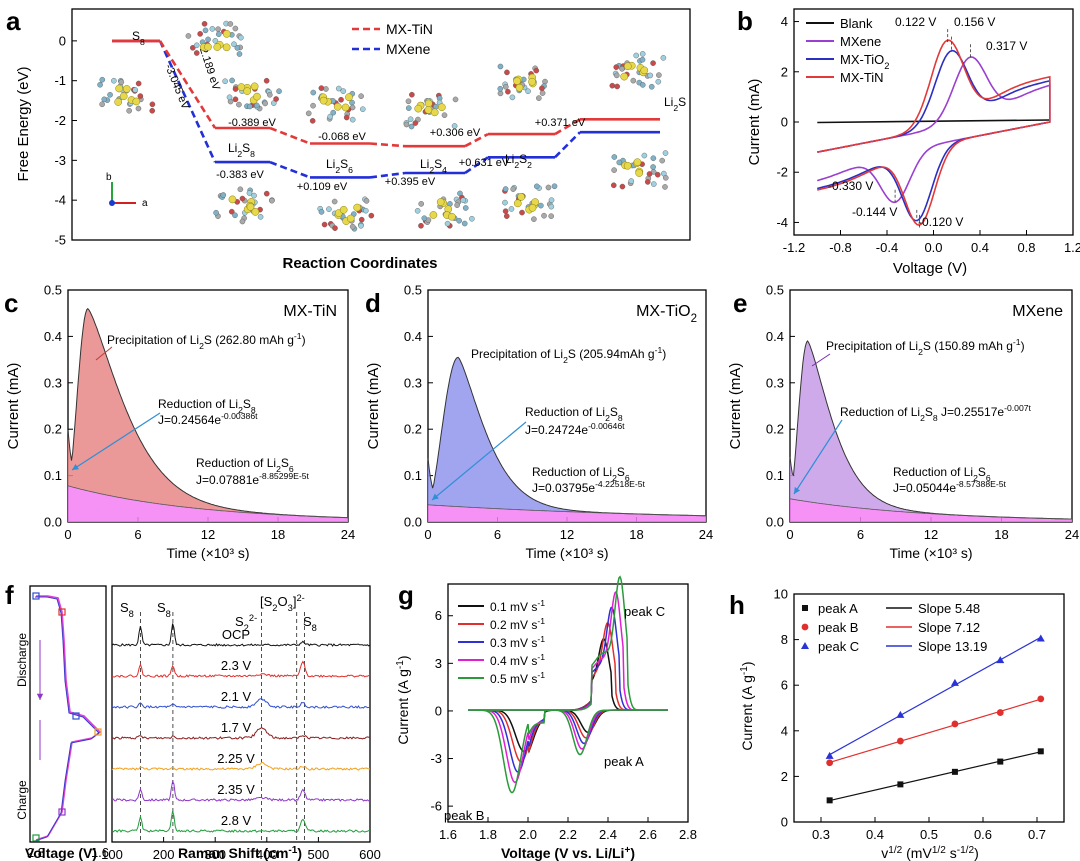 This screenshot has width=1080, height=861. What do you see at coordinates (348, 534) in the screenshot?
I see `panel-c-xtick-label: 24` at bounding box center [348, 534].